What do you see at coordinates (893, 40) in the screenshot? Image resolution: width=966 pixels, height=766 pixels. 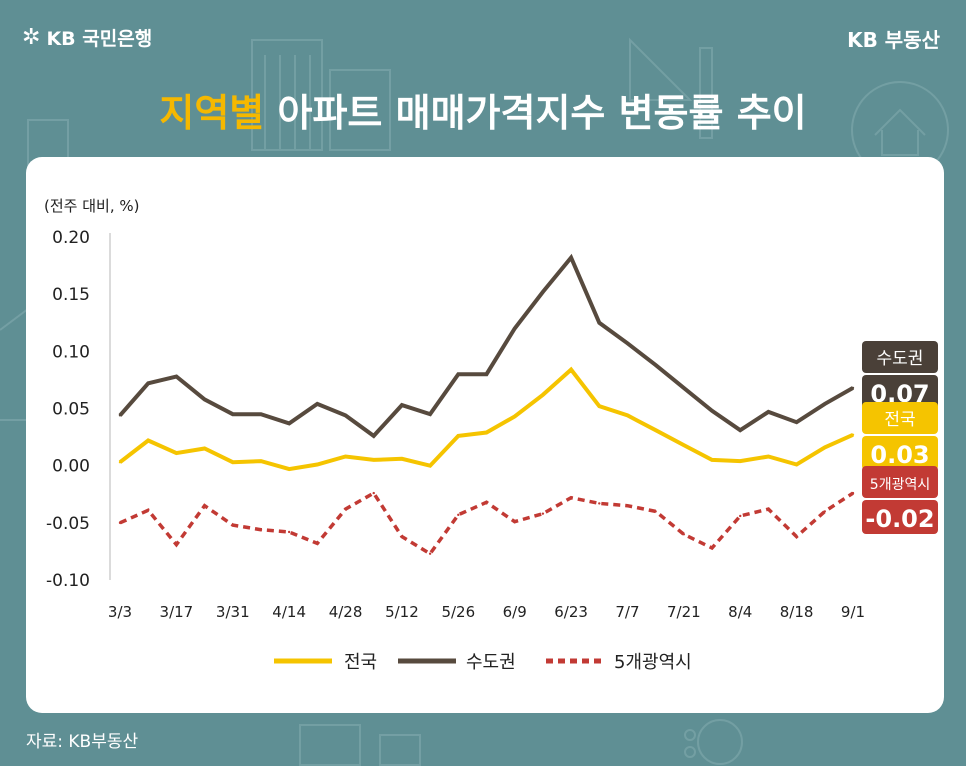 I see `kb-real-estate-brand: KB 부동산` at bounding box center [893, 40].